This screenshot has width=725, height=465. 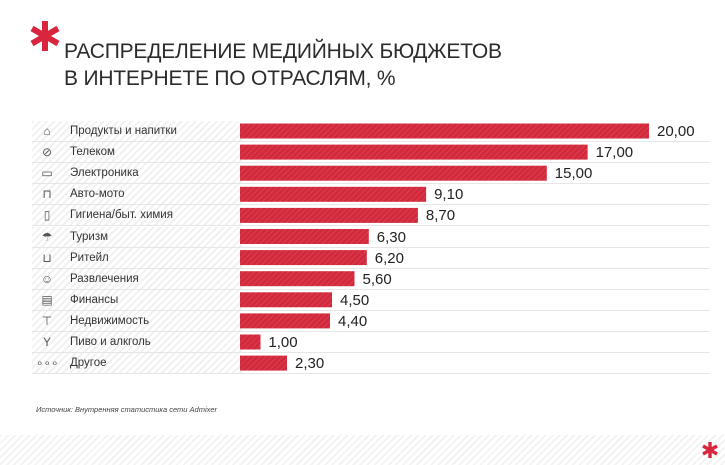 What do you see at coordinates (573, 174) in the screenshot?
I see `value-label: 15,00` at bounding box center [573, 174].